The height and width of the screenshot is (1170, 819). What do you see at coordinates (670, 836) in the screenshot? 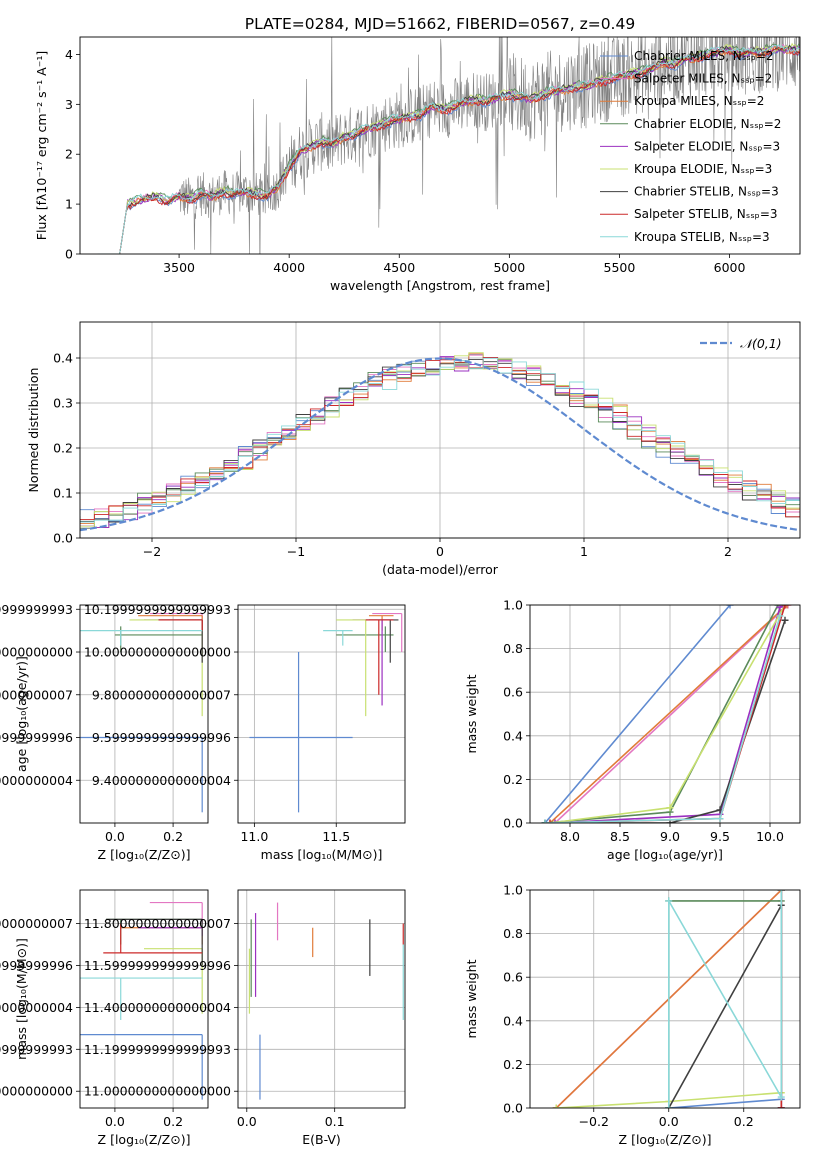
I see `x-tick-label: 9.0` at bounding box center [670, 836].